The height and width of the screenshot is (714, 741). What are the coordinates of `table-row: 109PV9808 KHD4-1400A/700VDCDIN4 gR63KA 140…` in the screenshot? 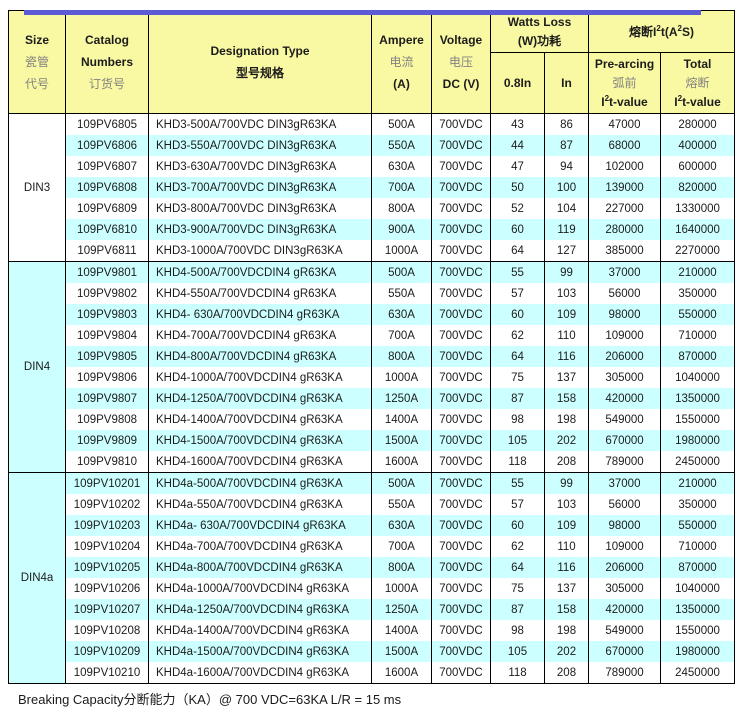 It's located at (372, 419).